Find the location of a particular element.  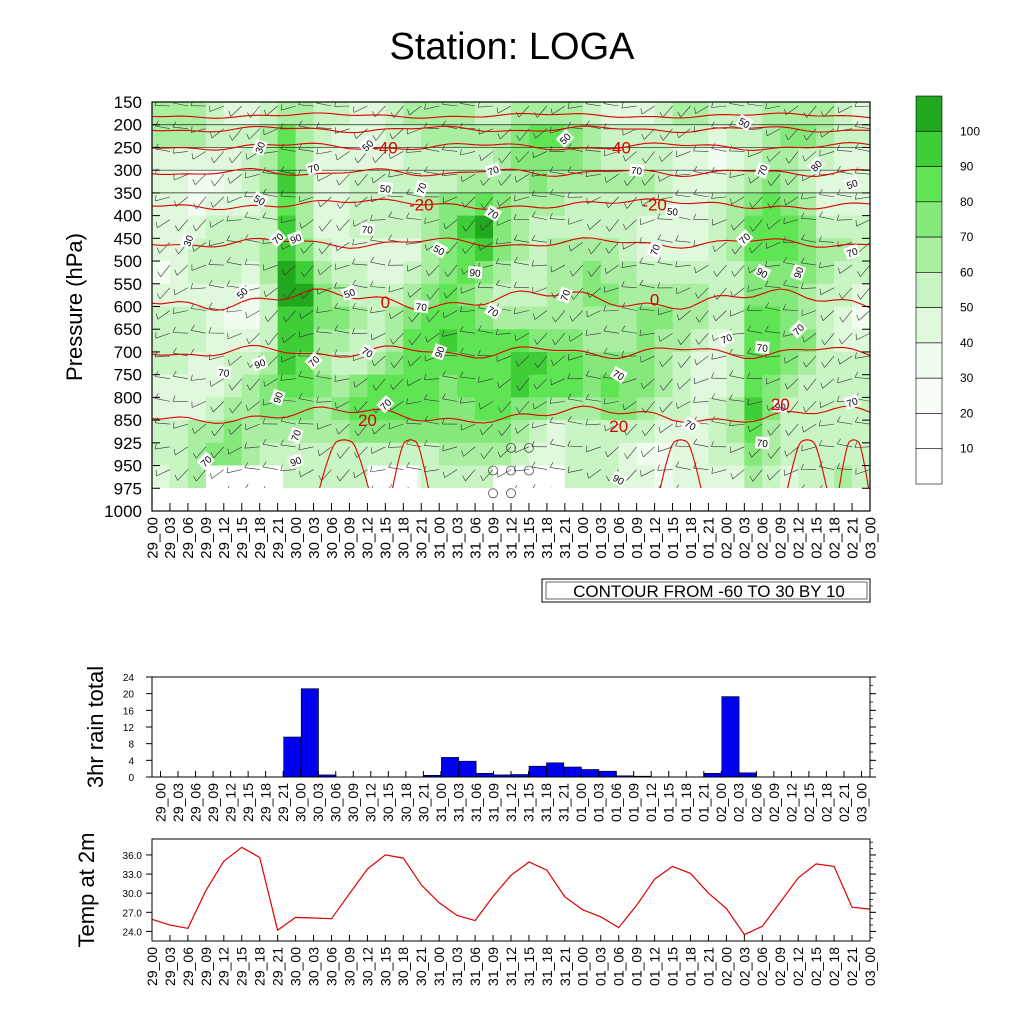

humidity-contour-value: 90 is located at coordinates (260, 364).